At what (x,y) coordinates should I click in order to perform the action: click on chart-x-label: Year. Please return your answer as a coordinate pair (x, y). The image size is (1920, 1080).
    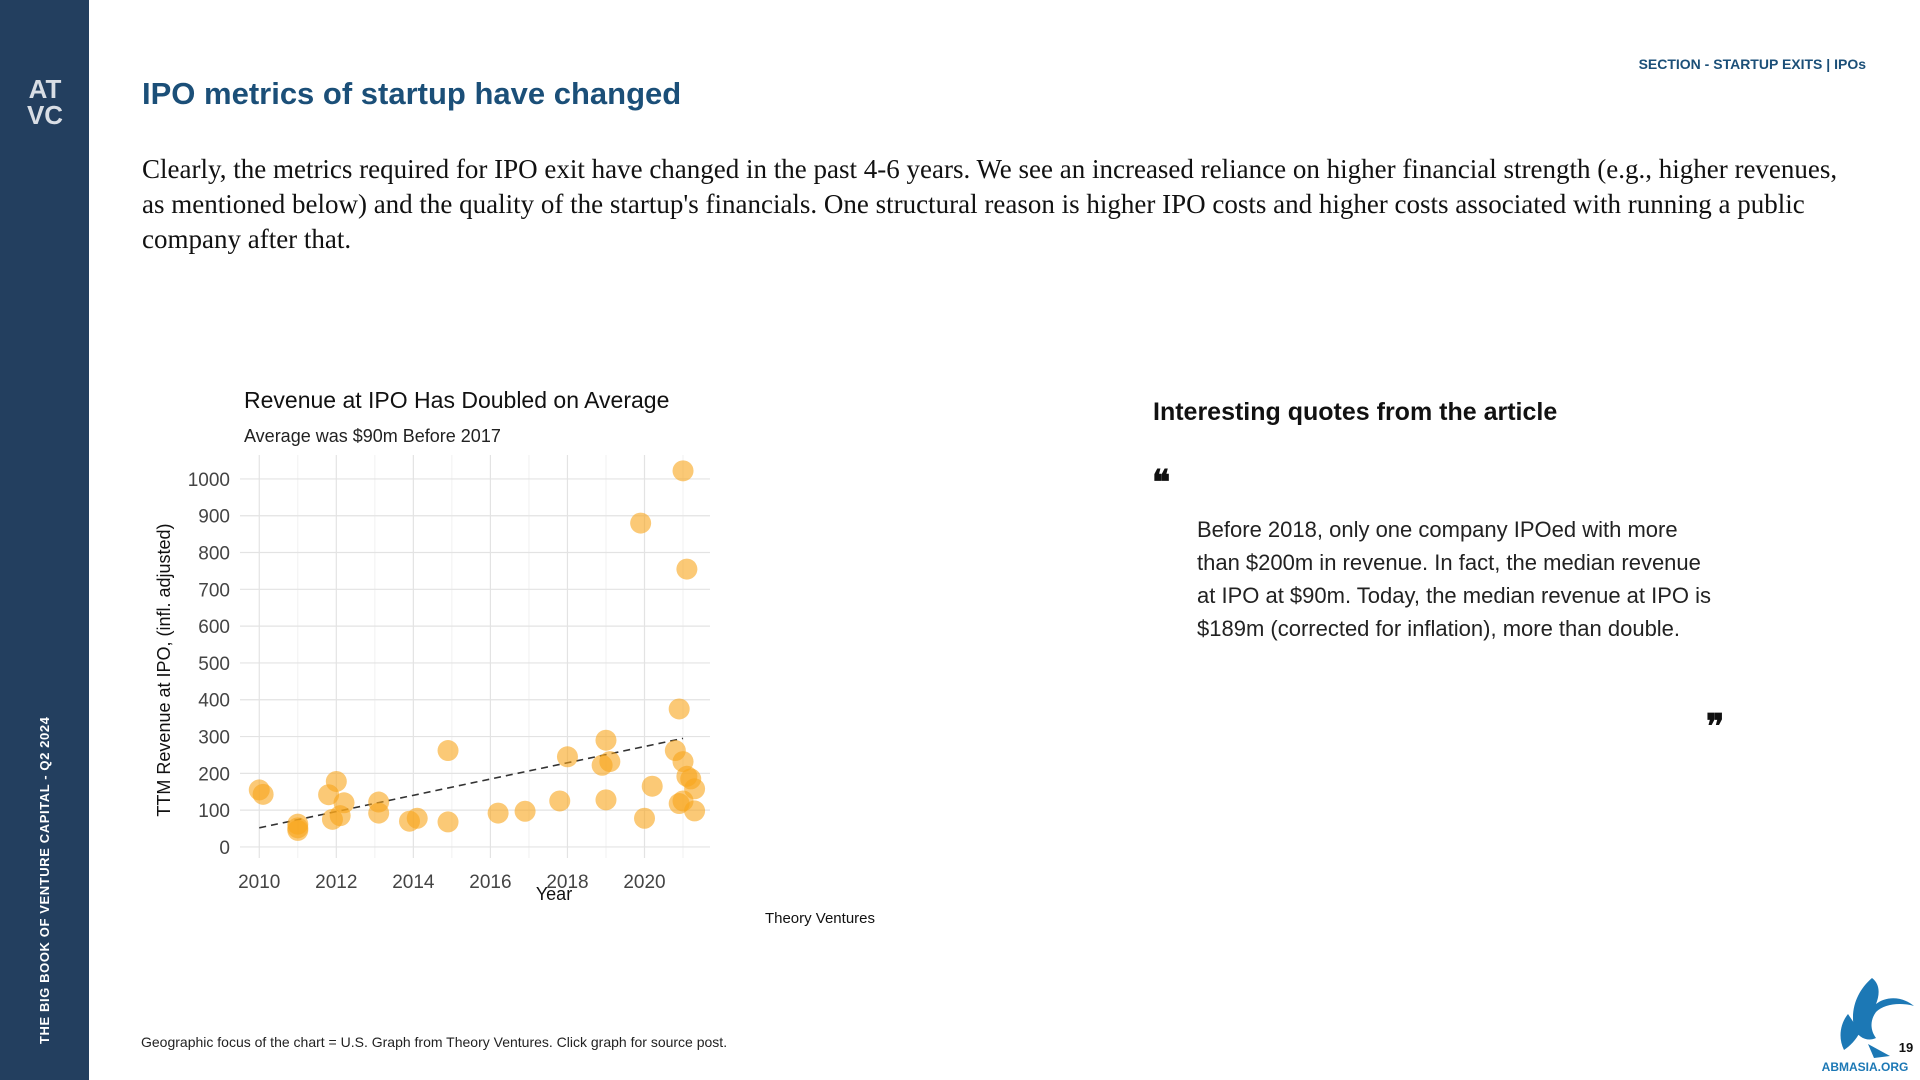
    Looking at the image, I should click on (554, 894).